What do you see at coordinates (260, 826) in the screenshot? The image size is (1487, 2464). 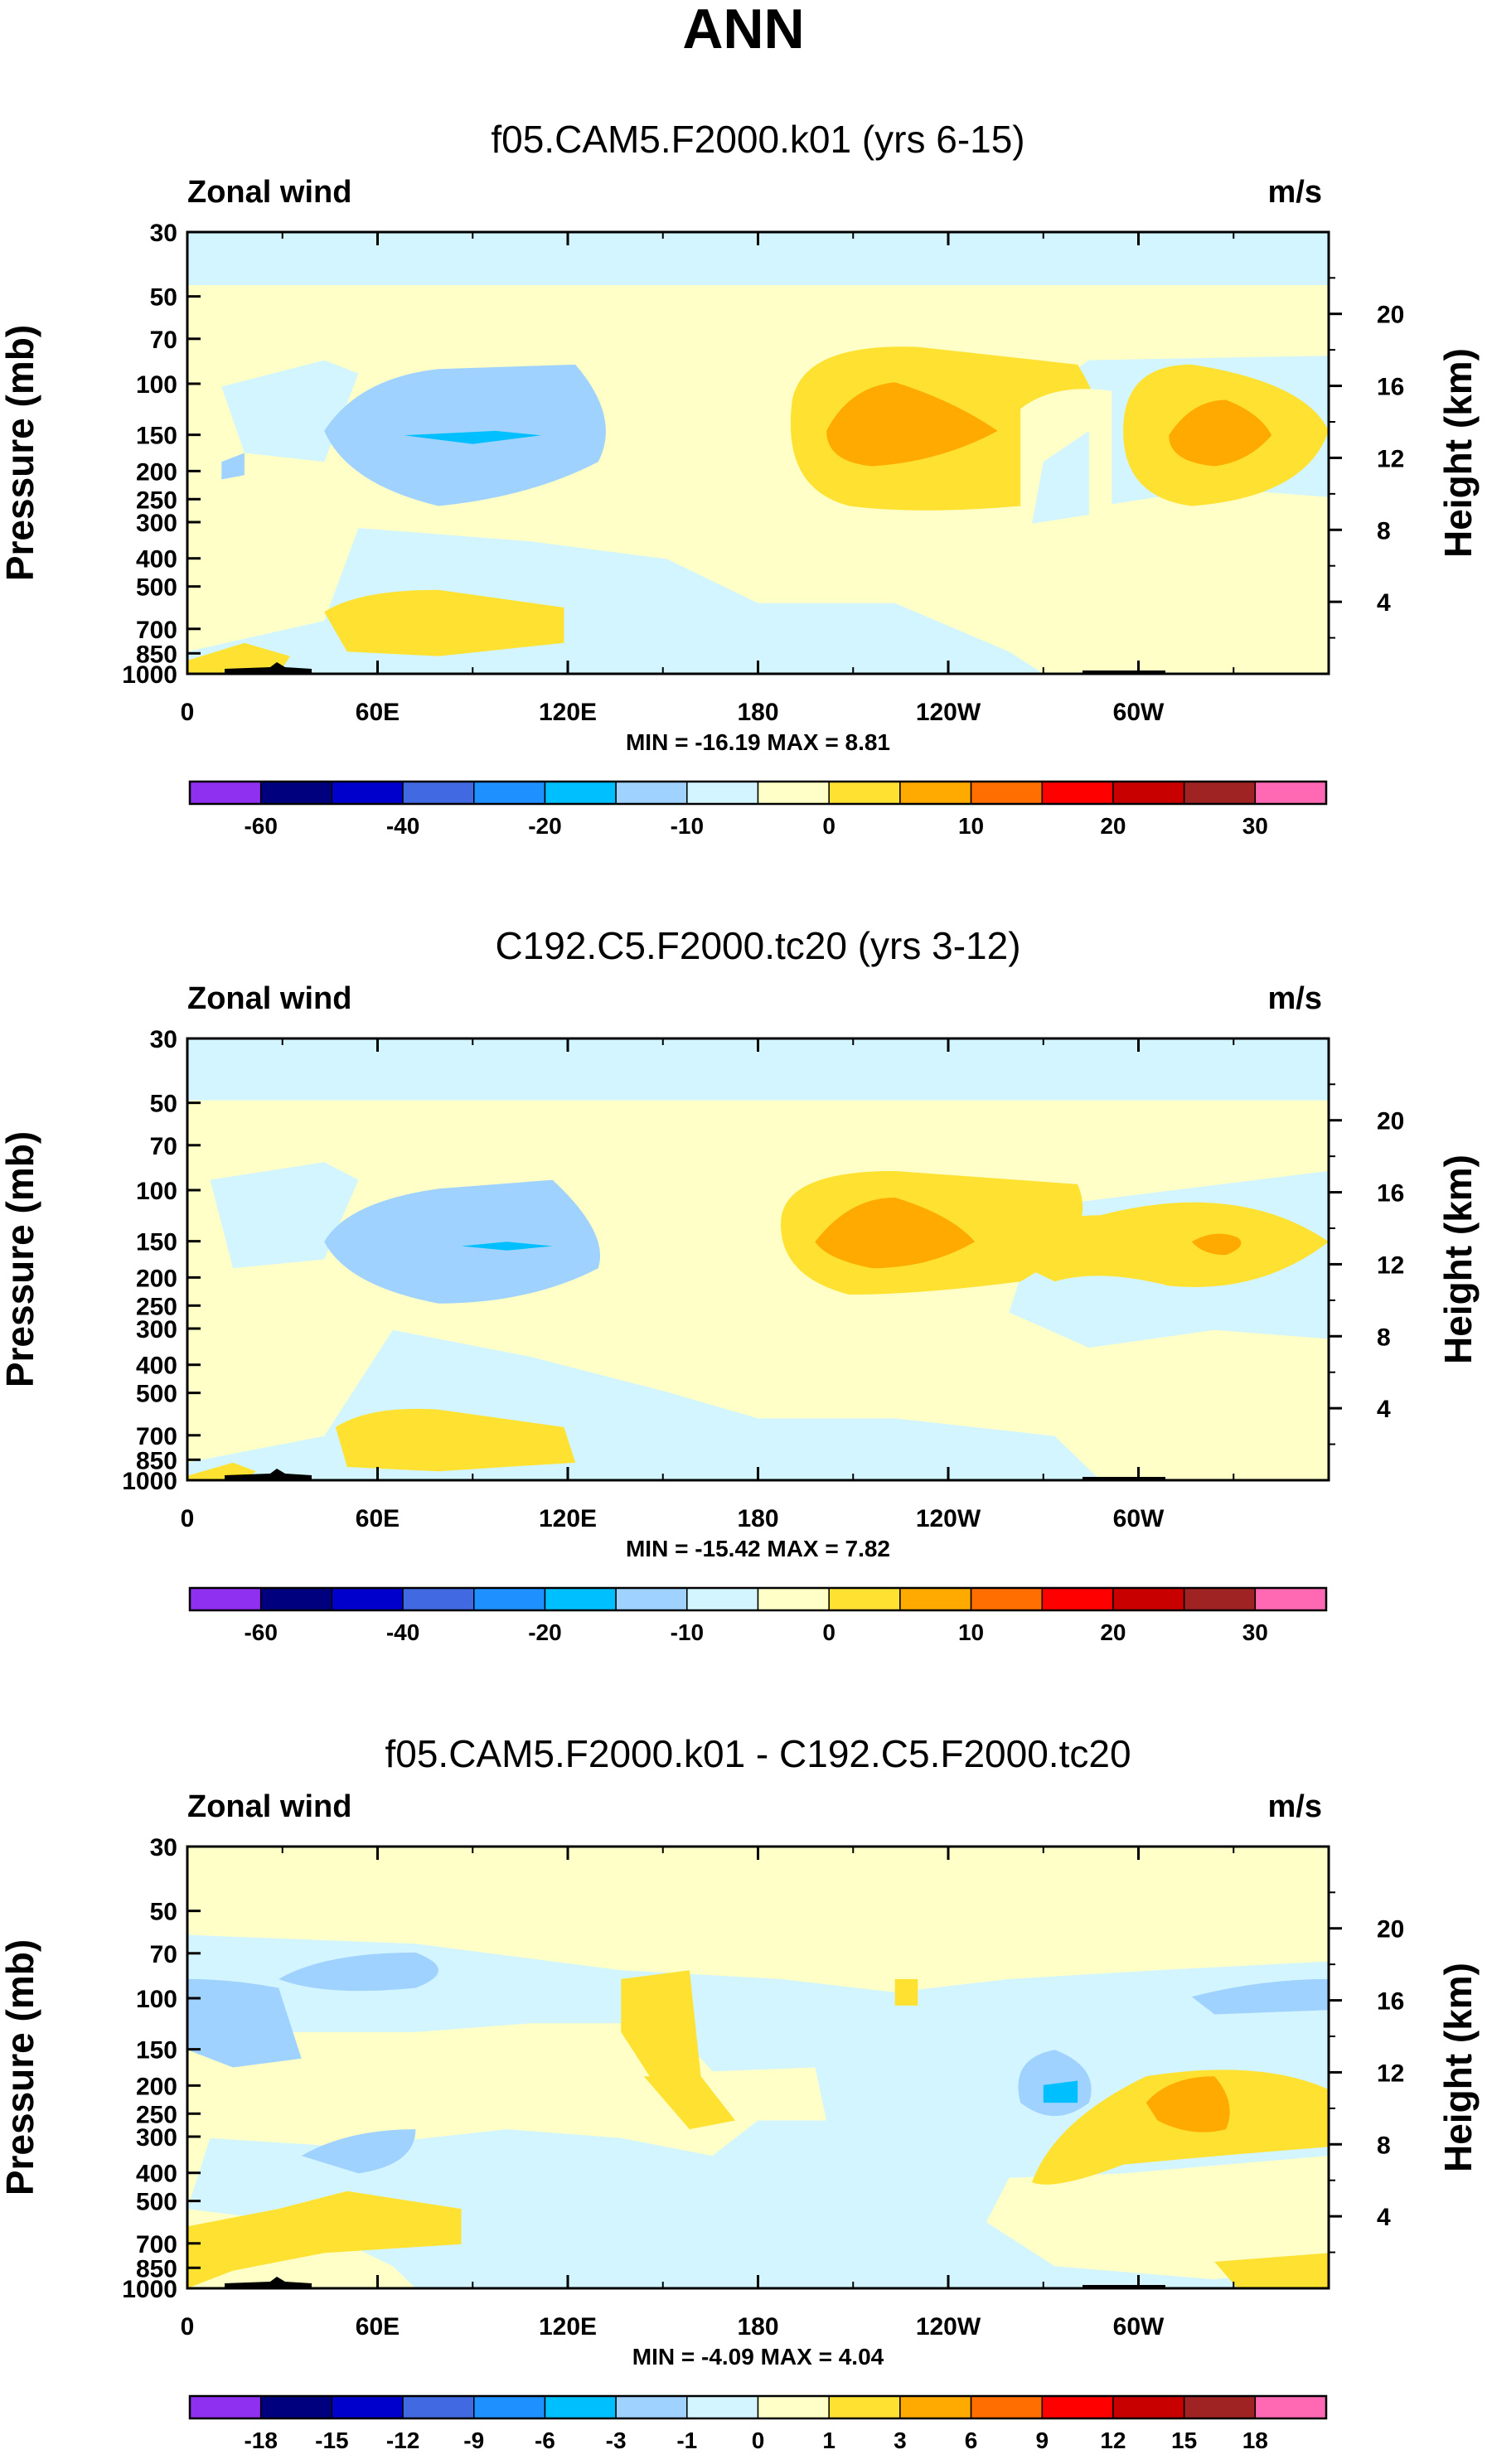 I see `colorbar-label: -60` at bounding box center [260, 826].